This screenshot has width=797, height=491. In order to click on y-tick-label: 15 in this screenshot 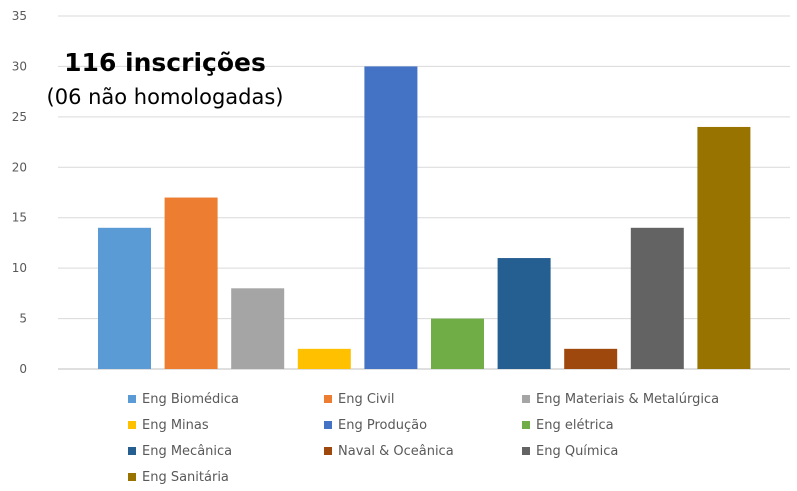, I will do `click(19, 218)`.